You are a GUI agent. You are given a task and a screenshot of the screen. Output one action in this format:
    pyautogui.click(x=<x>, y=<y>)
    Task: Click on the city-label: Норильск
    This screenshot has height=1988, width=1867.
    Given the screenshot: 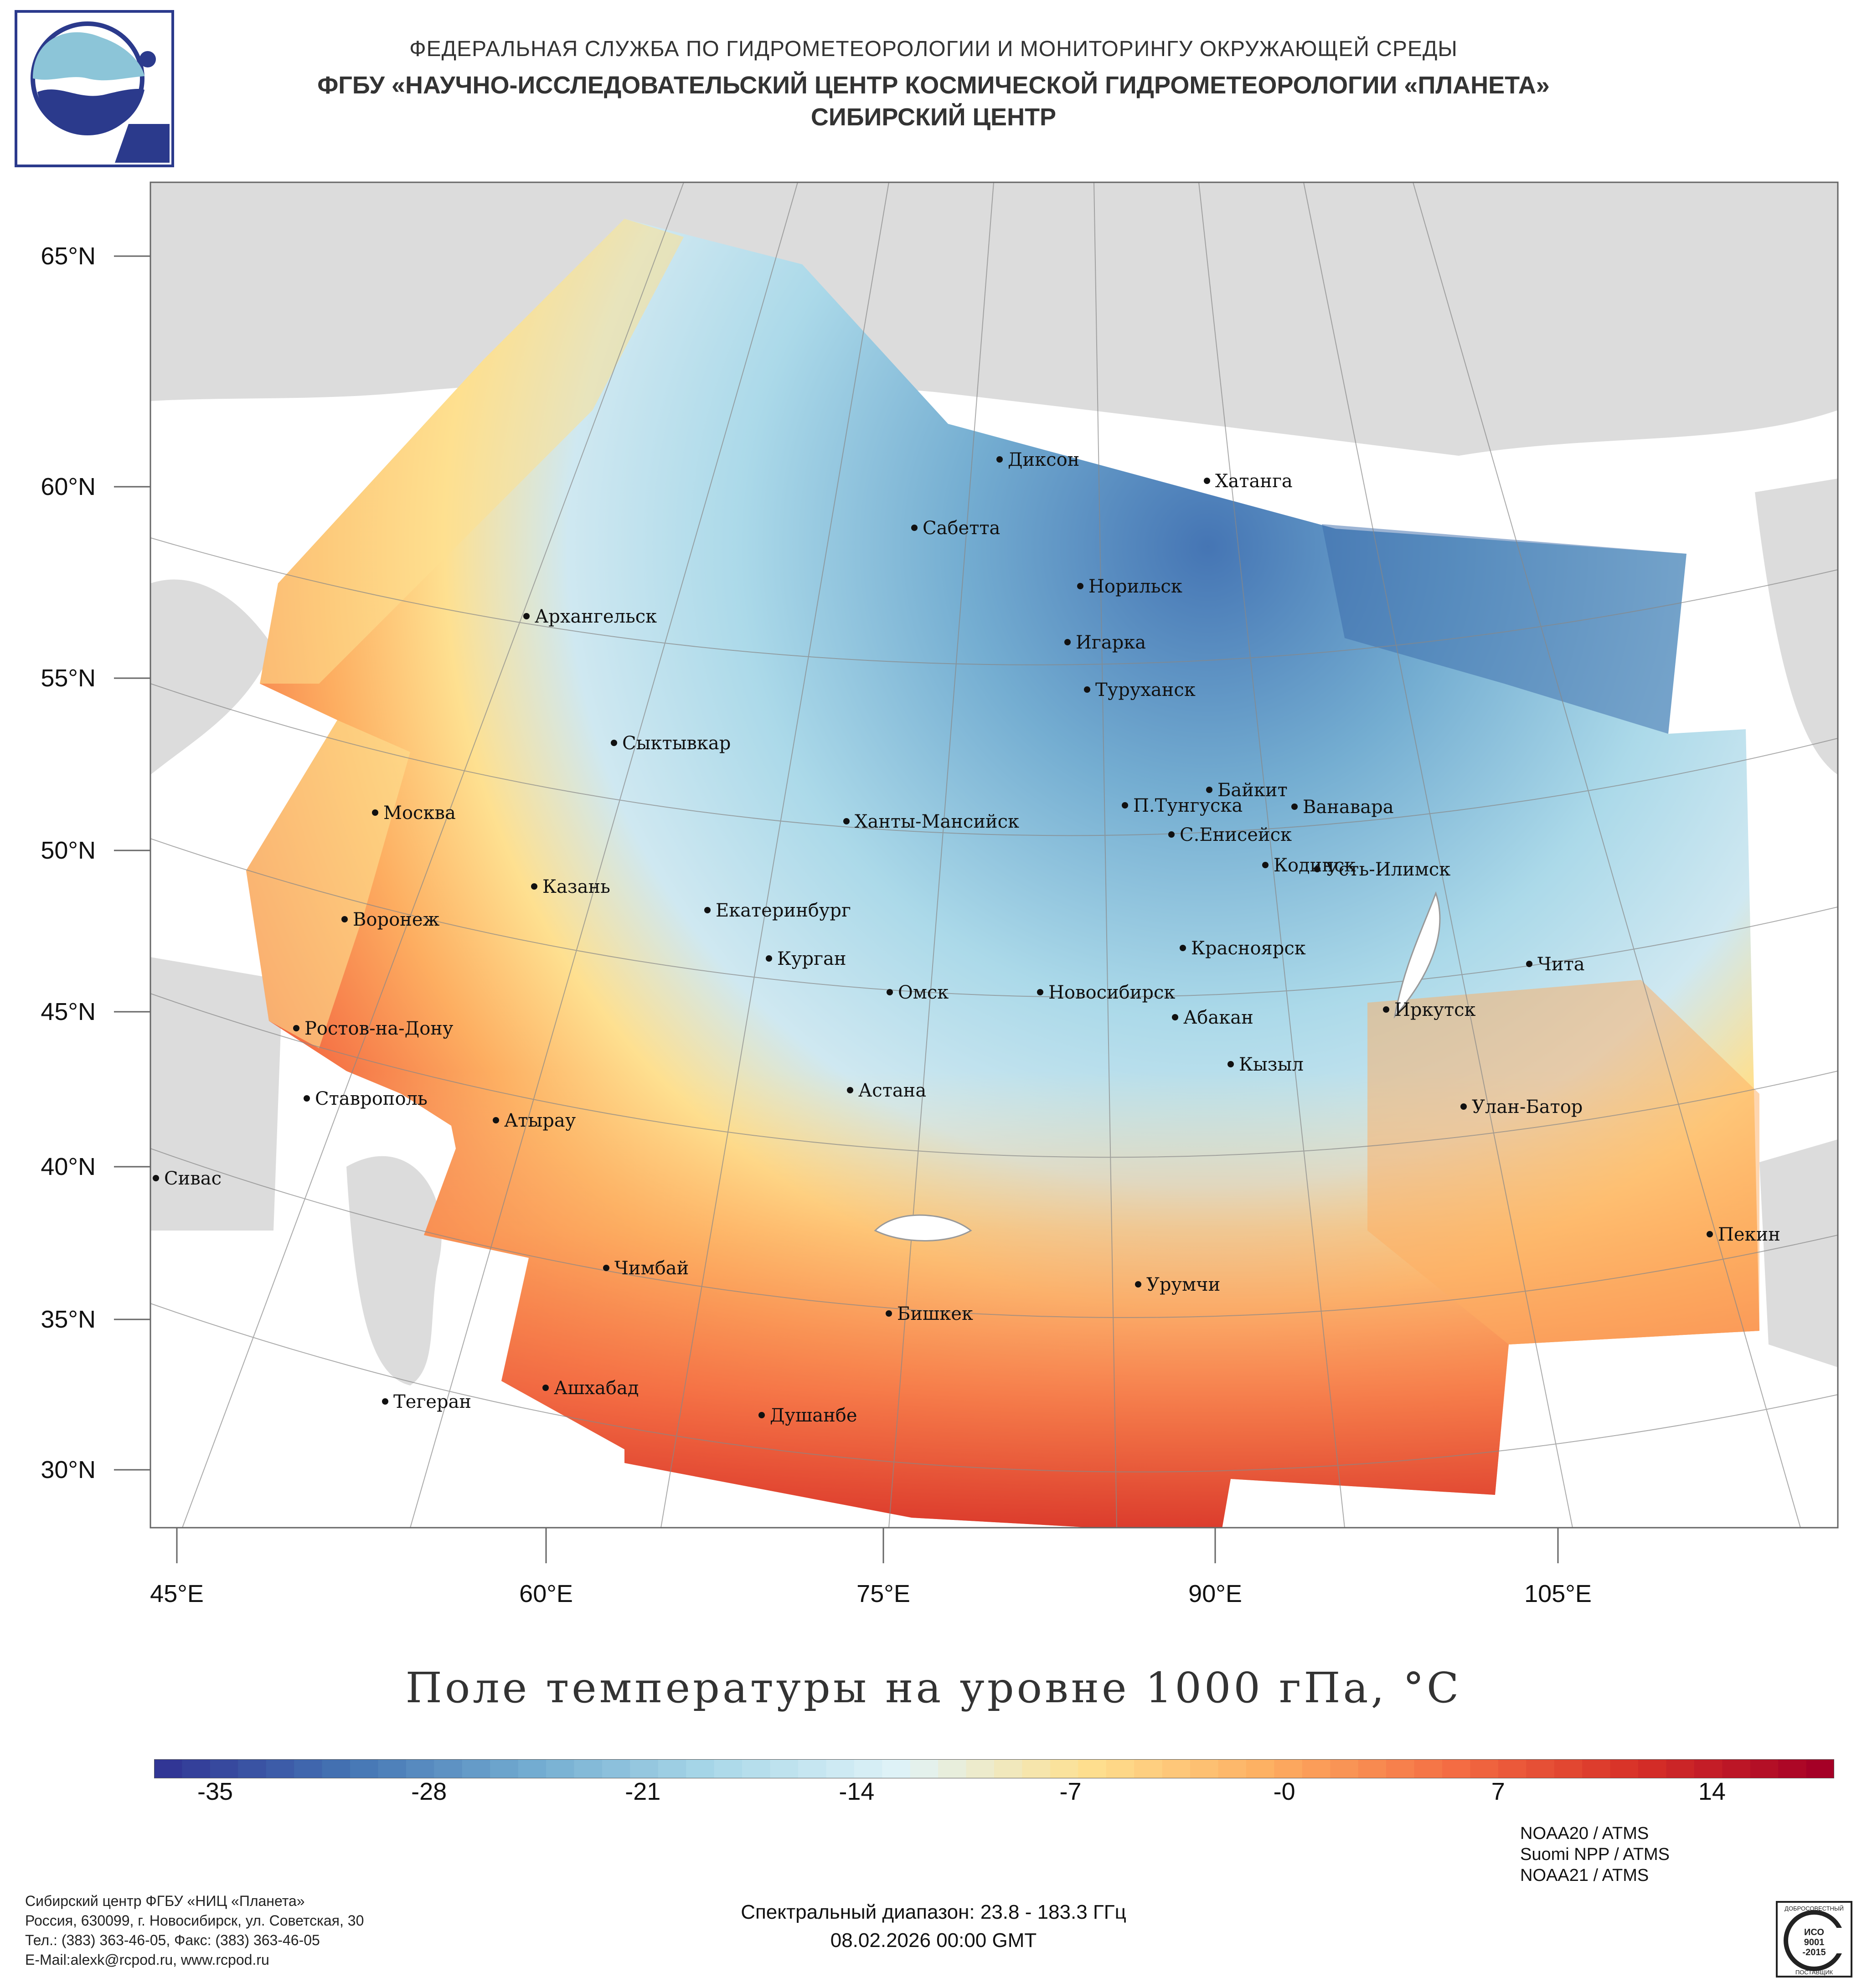 What is the action you would take?
    pyautogui.click(x=1135, y=586)
    